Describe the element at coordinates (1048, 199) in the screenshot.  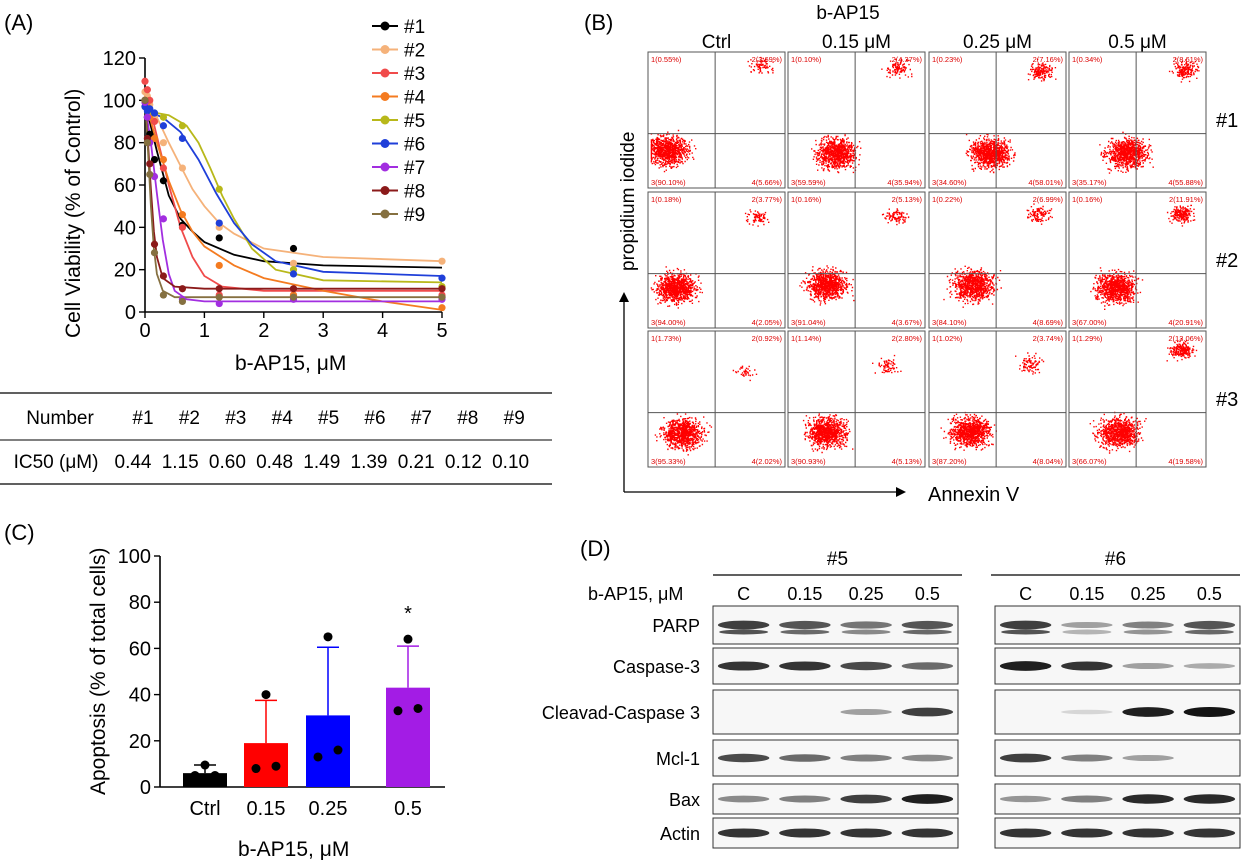
I see `quadrant-2-label: 2(6.99%)` at that location.